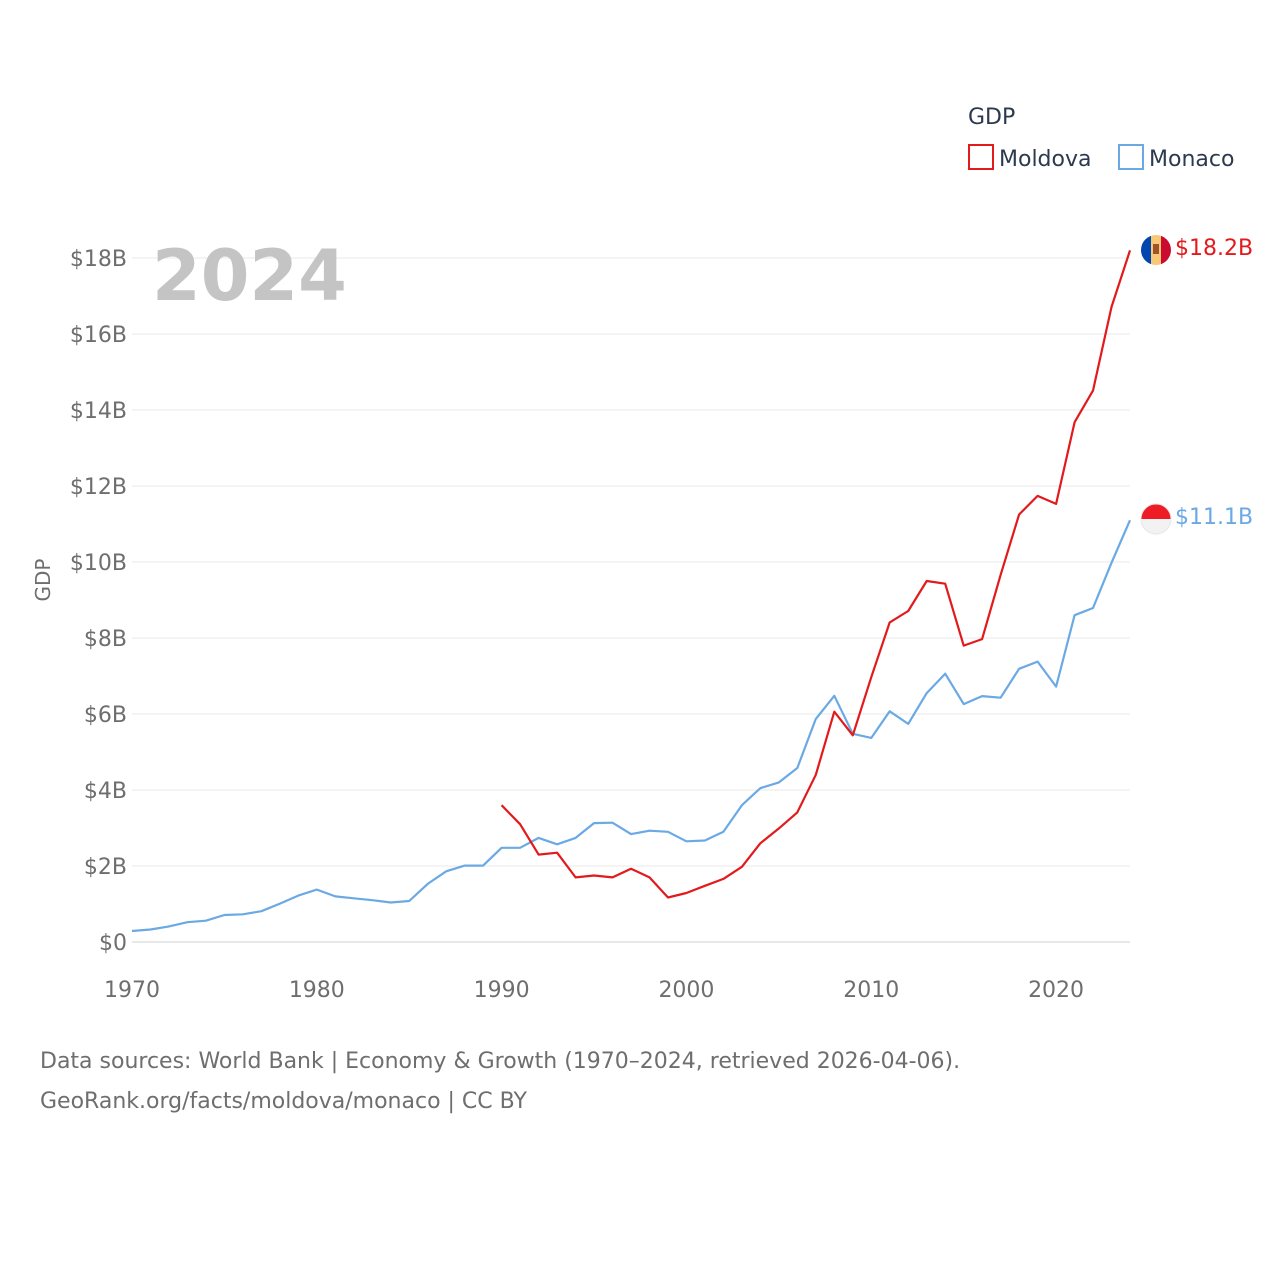 This screenshot has height=1280, width=1280. What do you see at coordinates (98, 411) in the screenshot?
I see `y-tick-label: $14B` at bounding box center [98, 411].